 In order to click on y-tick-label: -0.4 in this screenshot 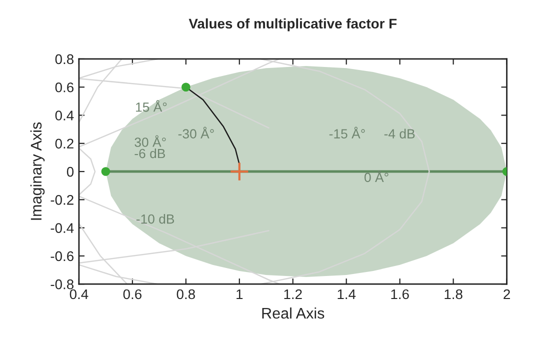, I will do `click(62, 228)`.